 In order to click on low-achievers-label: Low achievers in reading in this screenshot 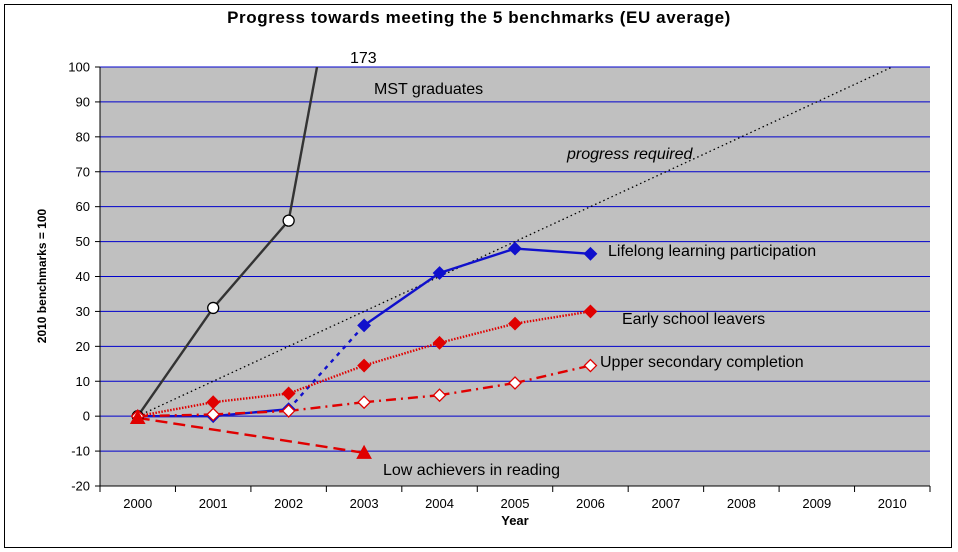, I will do `click(471, 470)`.